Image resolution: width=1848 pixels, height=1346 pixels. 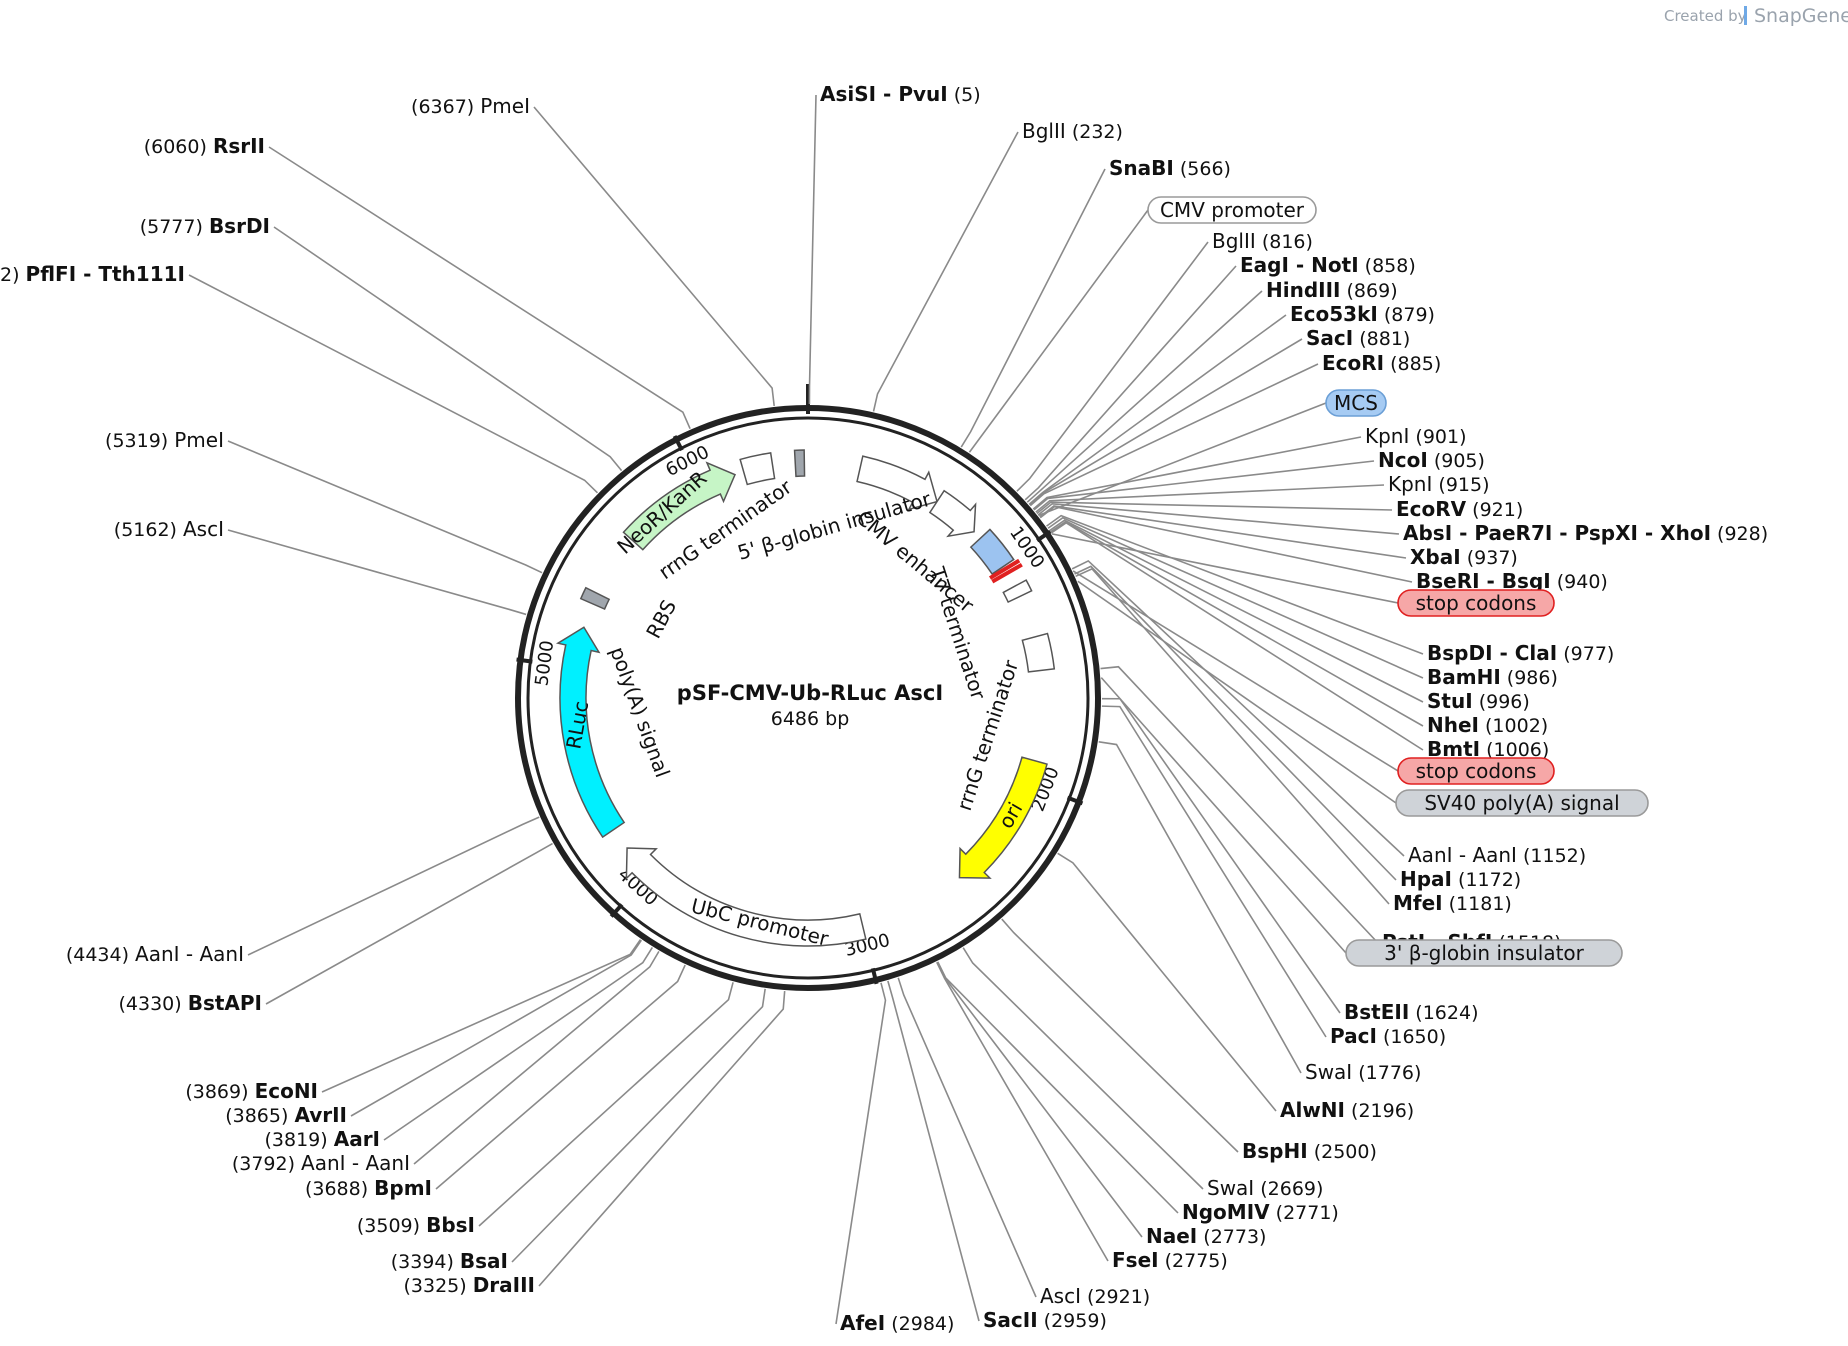 I want to click on inner-backbone-ring, so click(x=808, y=698).